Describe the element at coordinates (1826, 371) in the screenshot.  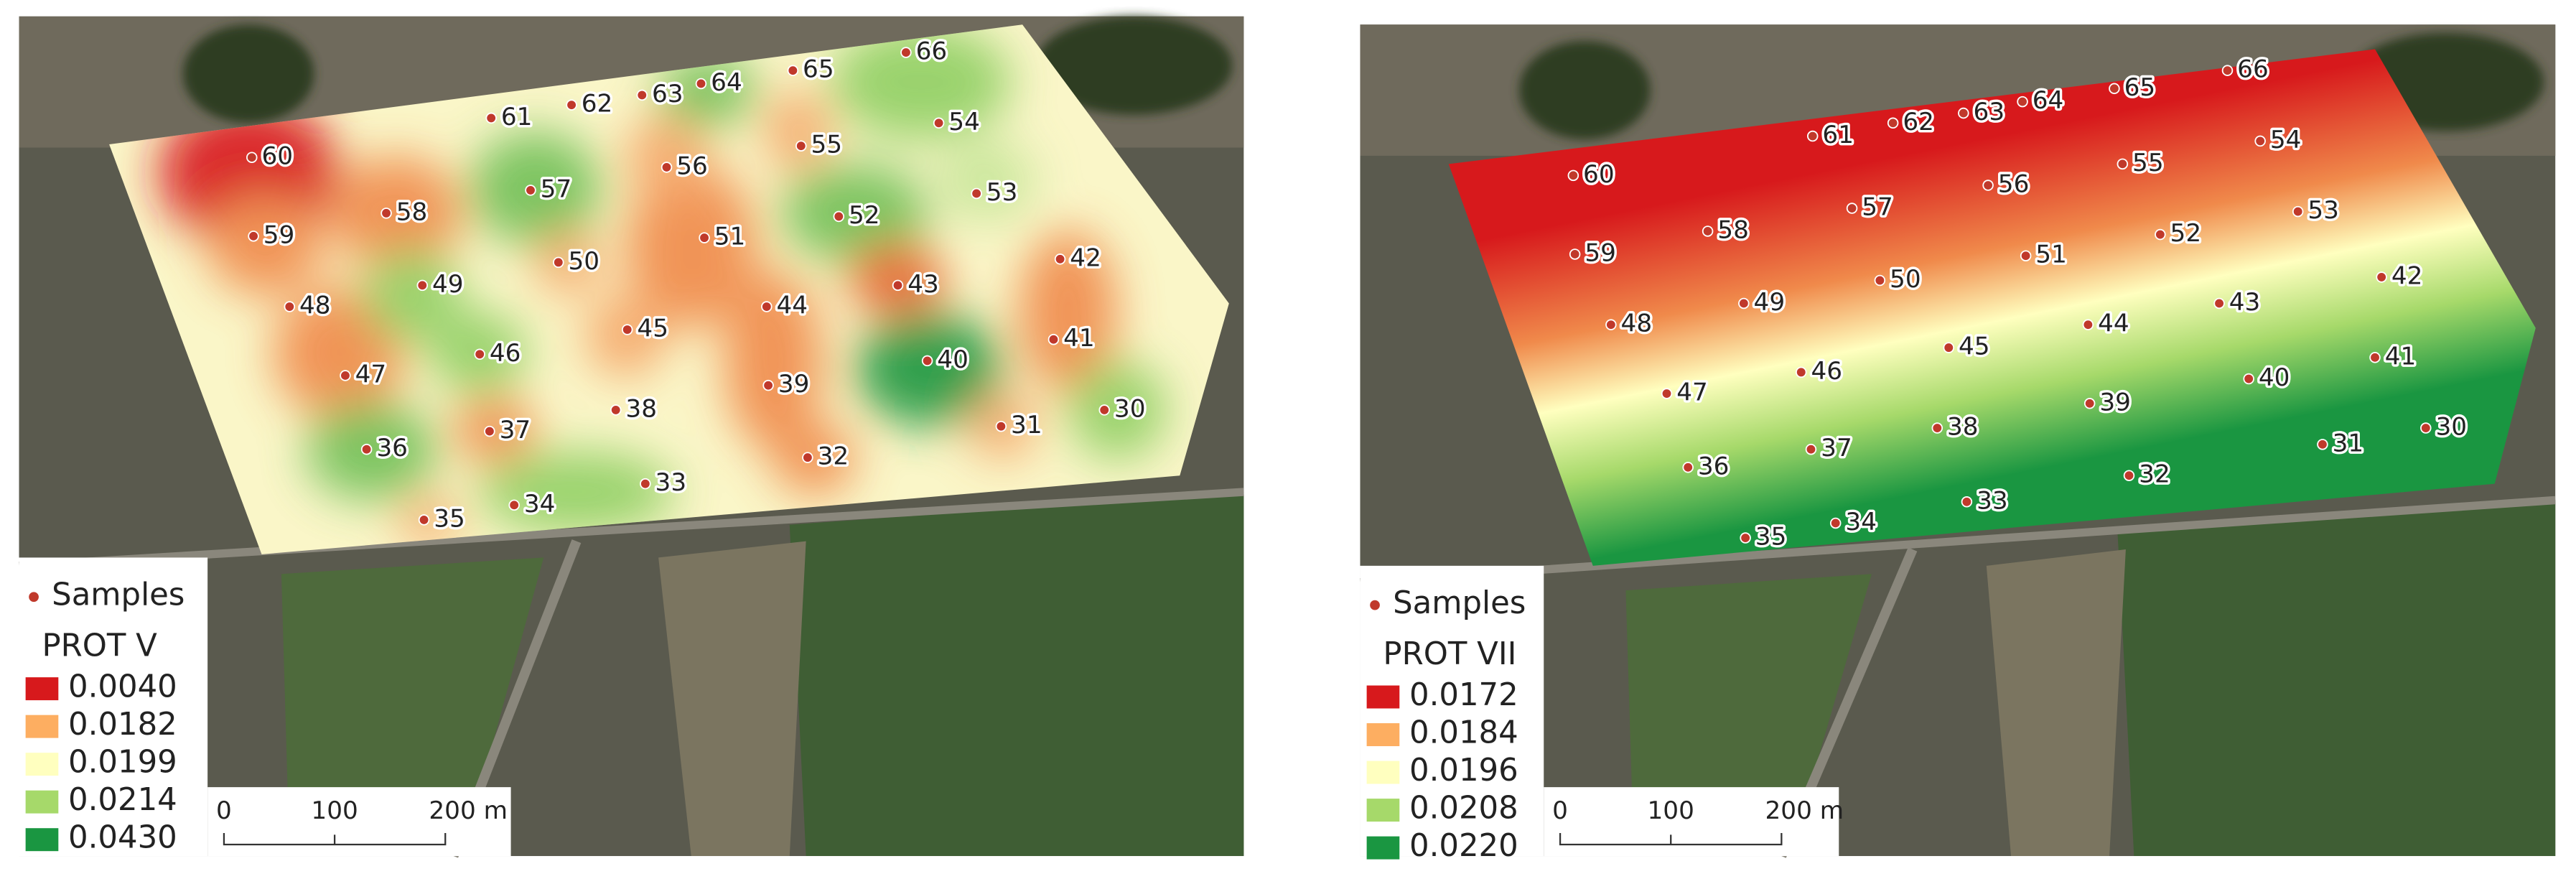
I see `sample-label: 46` at that location.